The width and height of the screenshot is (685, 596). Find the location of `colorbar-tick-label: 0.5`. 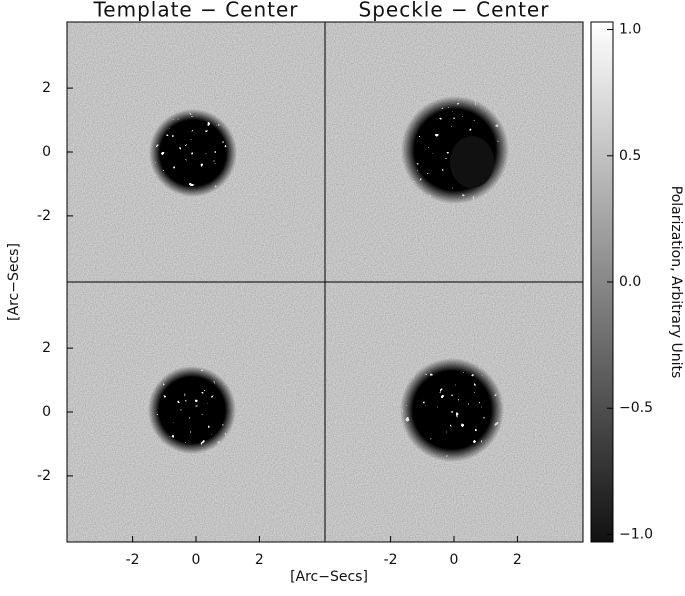

colorbar-tick-label: 0.5 is located at coordinates (630, 156).